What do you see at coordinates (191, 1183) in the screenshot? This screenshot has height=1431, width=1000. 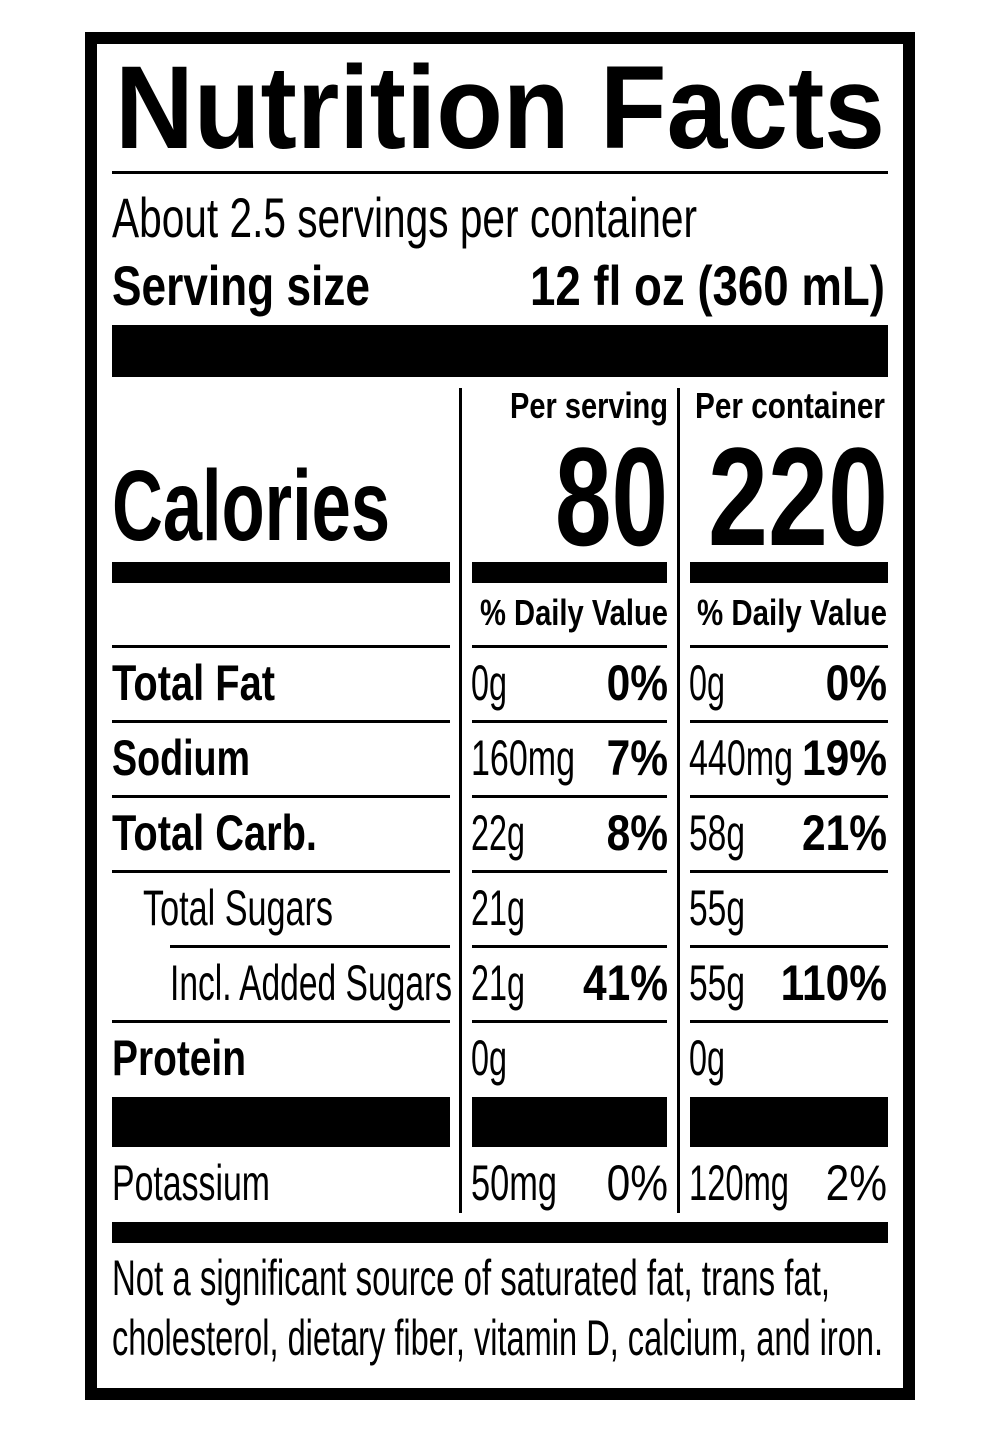 I see `nutrient-name: Potassium` at bounding box center [191, 1183].